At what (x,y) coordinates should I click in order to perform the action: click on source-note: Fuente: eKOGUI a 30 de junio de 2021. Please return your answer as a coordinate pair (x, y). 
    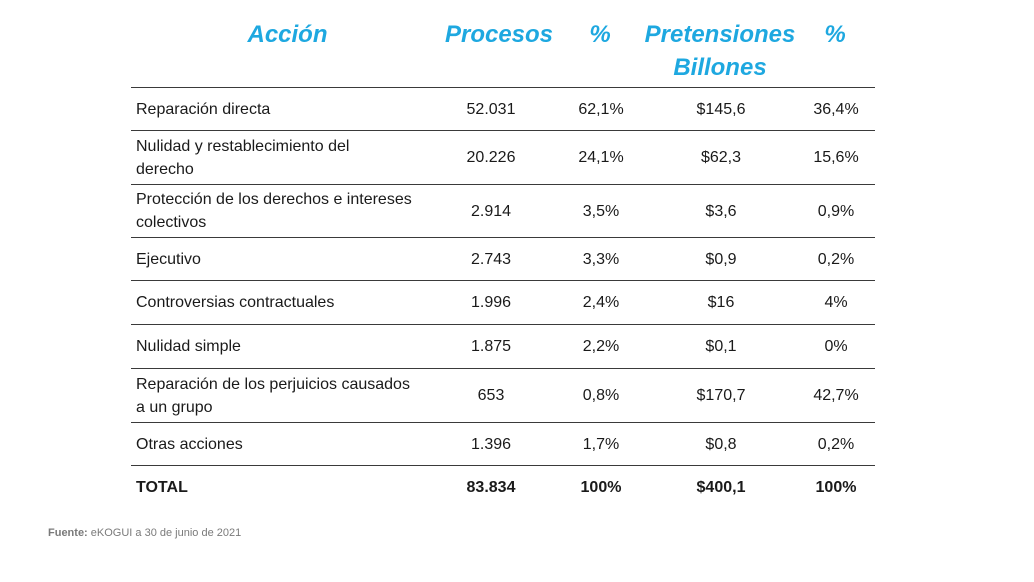
    Looking at the image, I should click on (144, 533).